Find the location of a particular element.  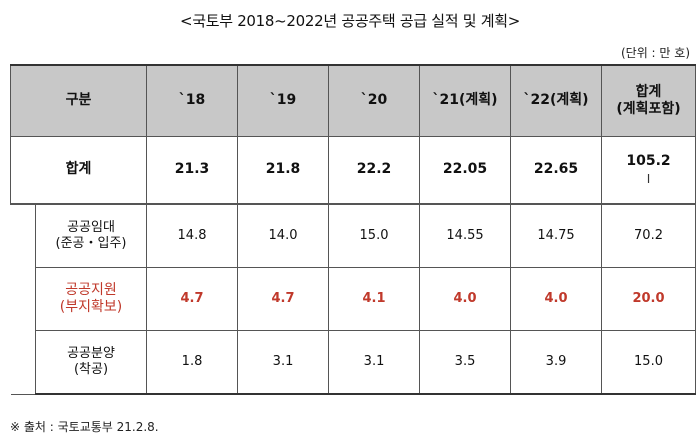

row-label-public-sale: 공공분양 (착공) is located at coordinates (91, 362).